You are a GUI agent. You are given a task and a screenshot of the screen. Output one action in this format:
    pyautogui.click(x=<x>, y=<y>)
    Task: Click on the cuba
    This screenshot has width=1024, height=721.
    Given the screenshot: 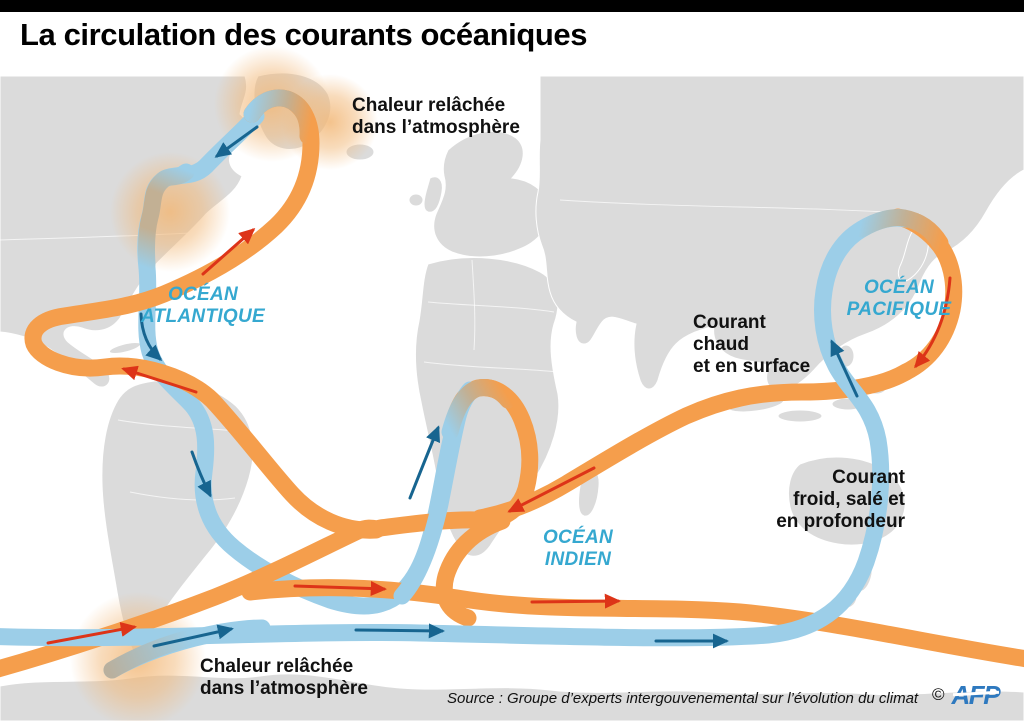 What is the action you would take?
    pyautogui.click(x=125, y=348)
    